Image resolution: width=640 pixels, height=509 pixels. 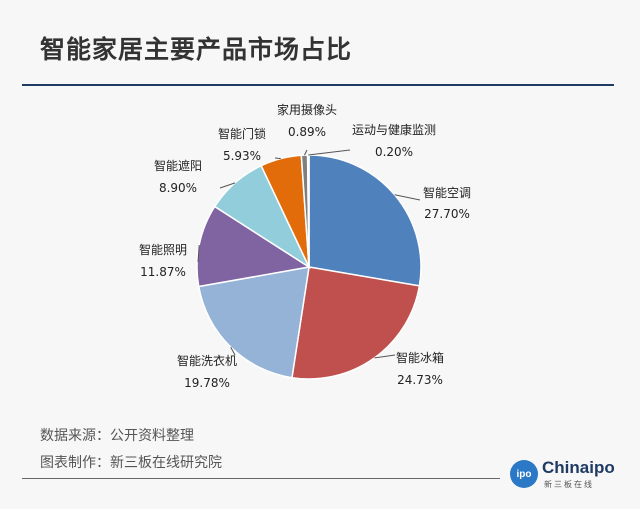 What do you see at coordinates (394, 129) in the screenshot?
I see `slice-label-7: 运动与健康监测` at bounding box center [394, 129].